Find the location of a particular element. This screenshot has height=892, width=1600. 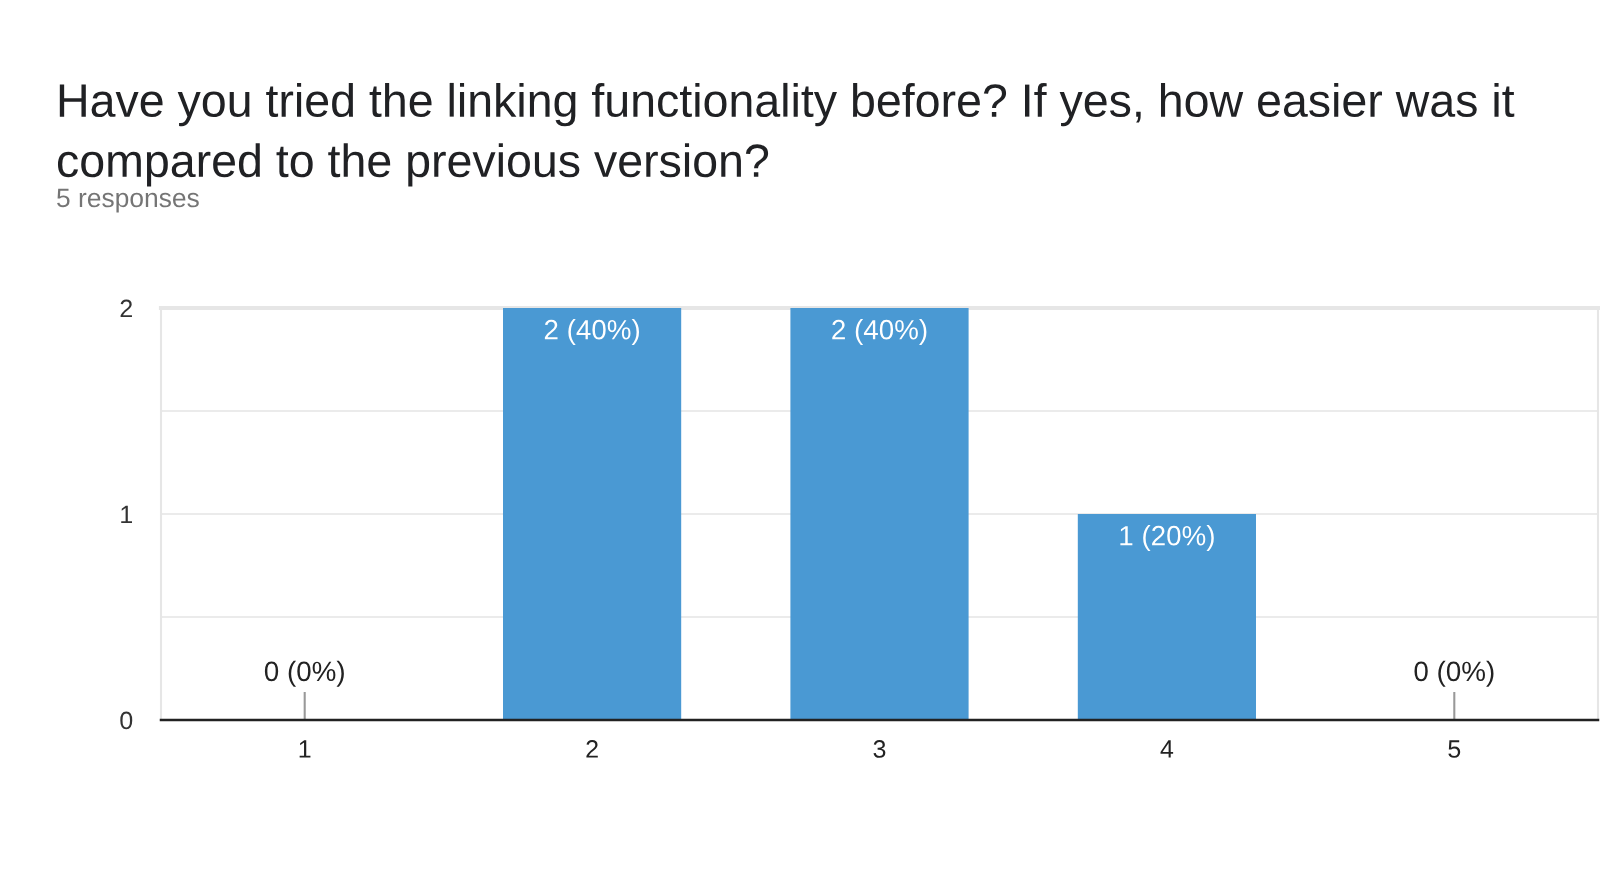

data-label: 1 (20%) is located at coordinates (1167, 538).